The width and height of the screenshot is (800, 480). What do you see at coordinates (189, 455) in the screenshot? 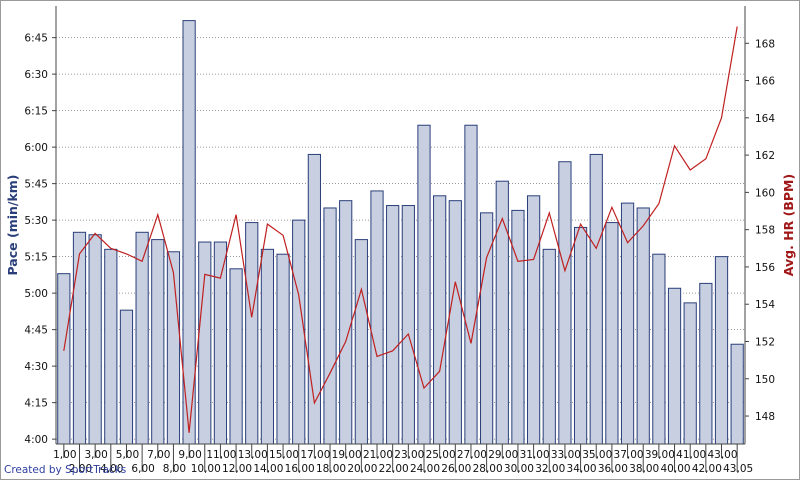
I see `x-tick-label: 9,00` at bounding box center [189, 455].